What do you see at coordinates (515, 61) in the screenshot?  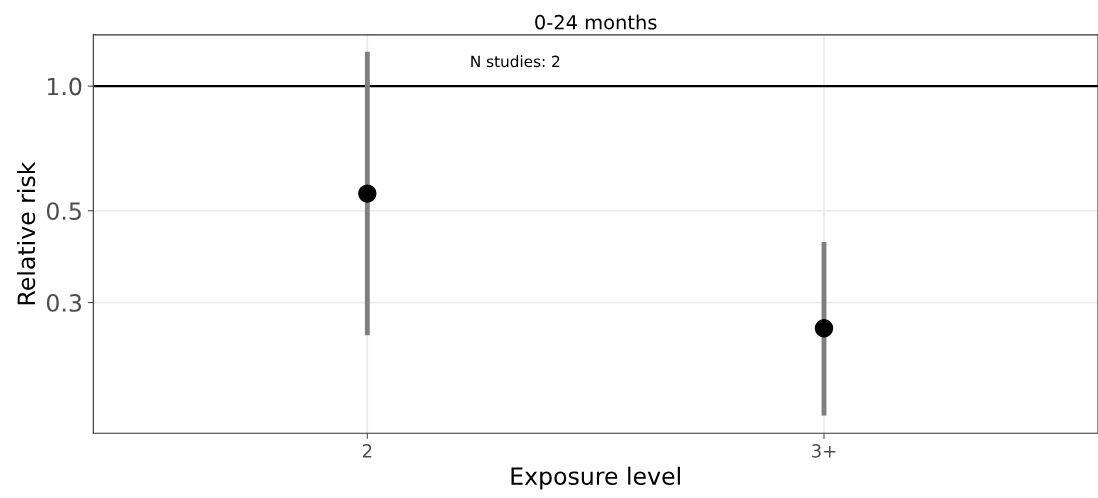 I see `annotation: N studies: 2` at bounding box center [515, 61].